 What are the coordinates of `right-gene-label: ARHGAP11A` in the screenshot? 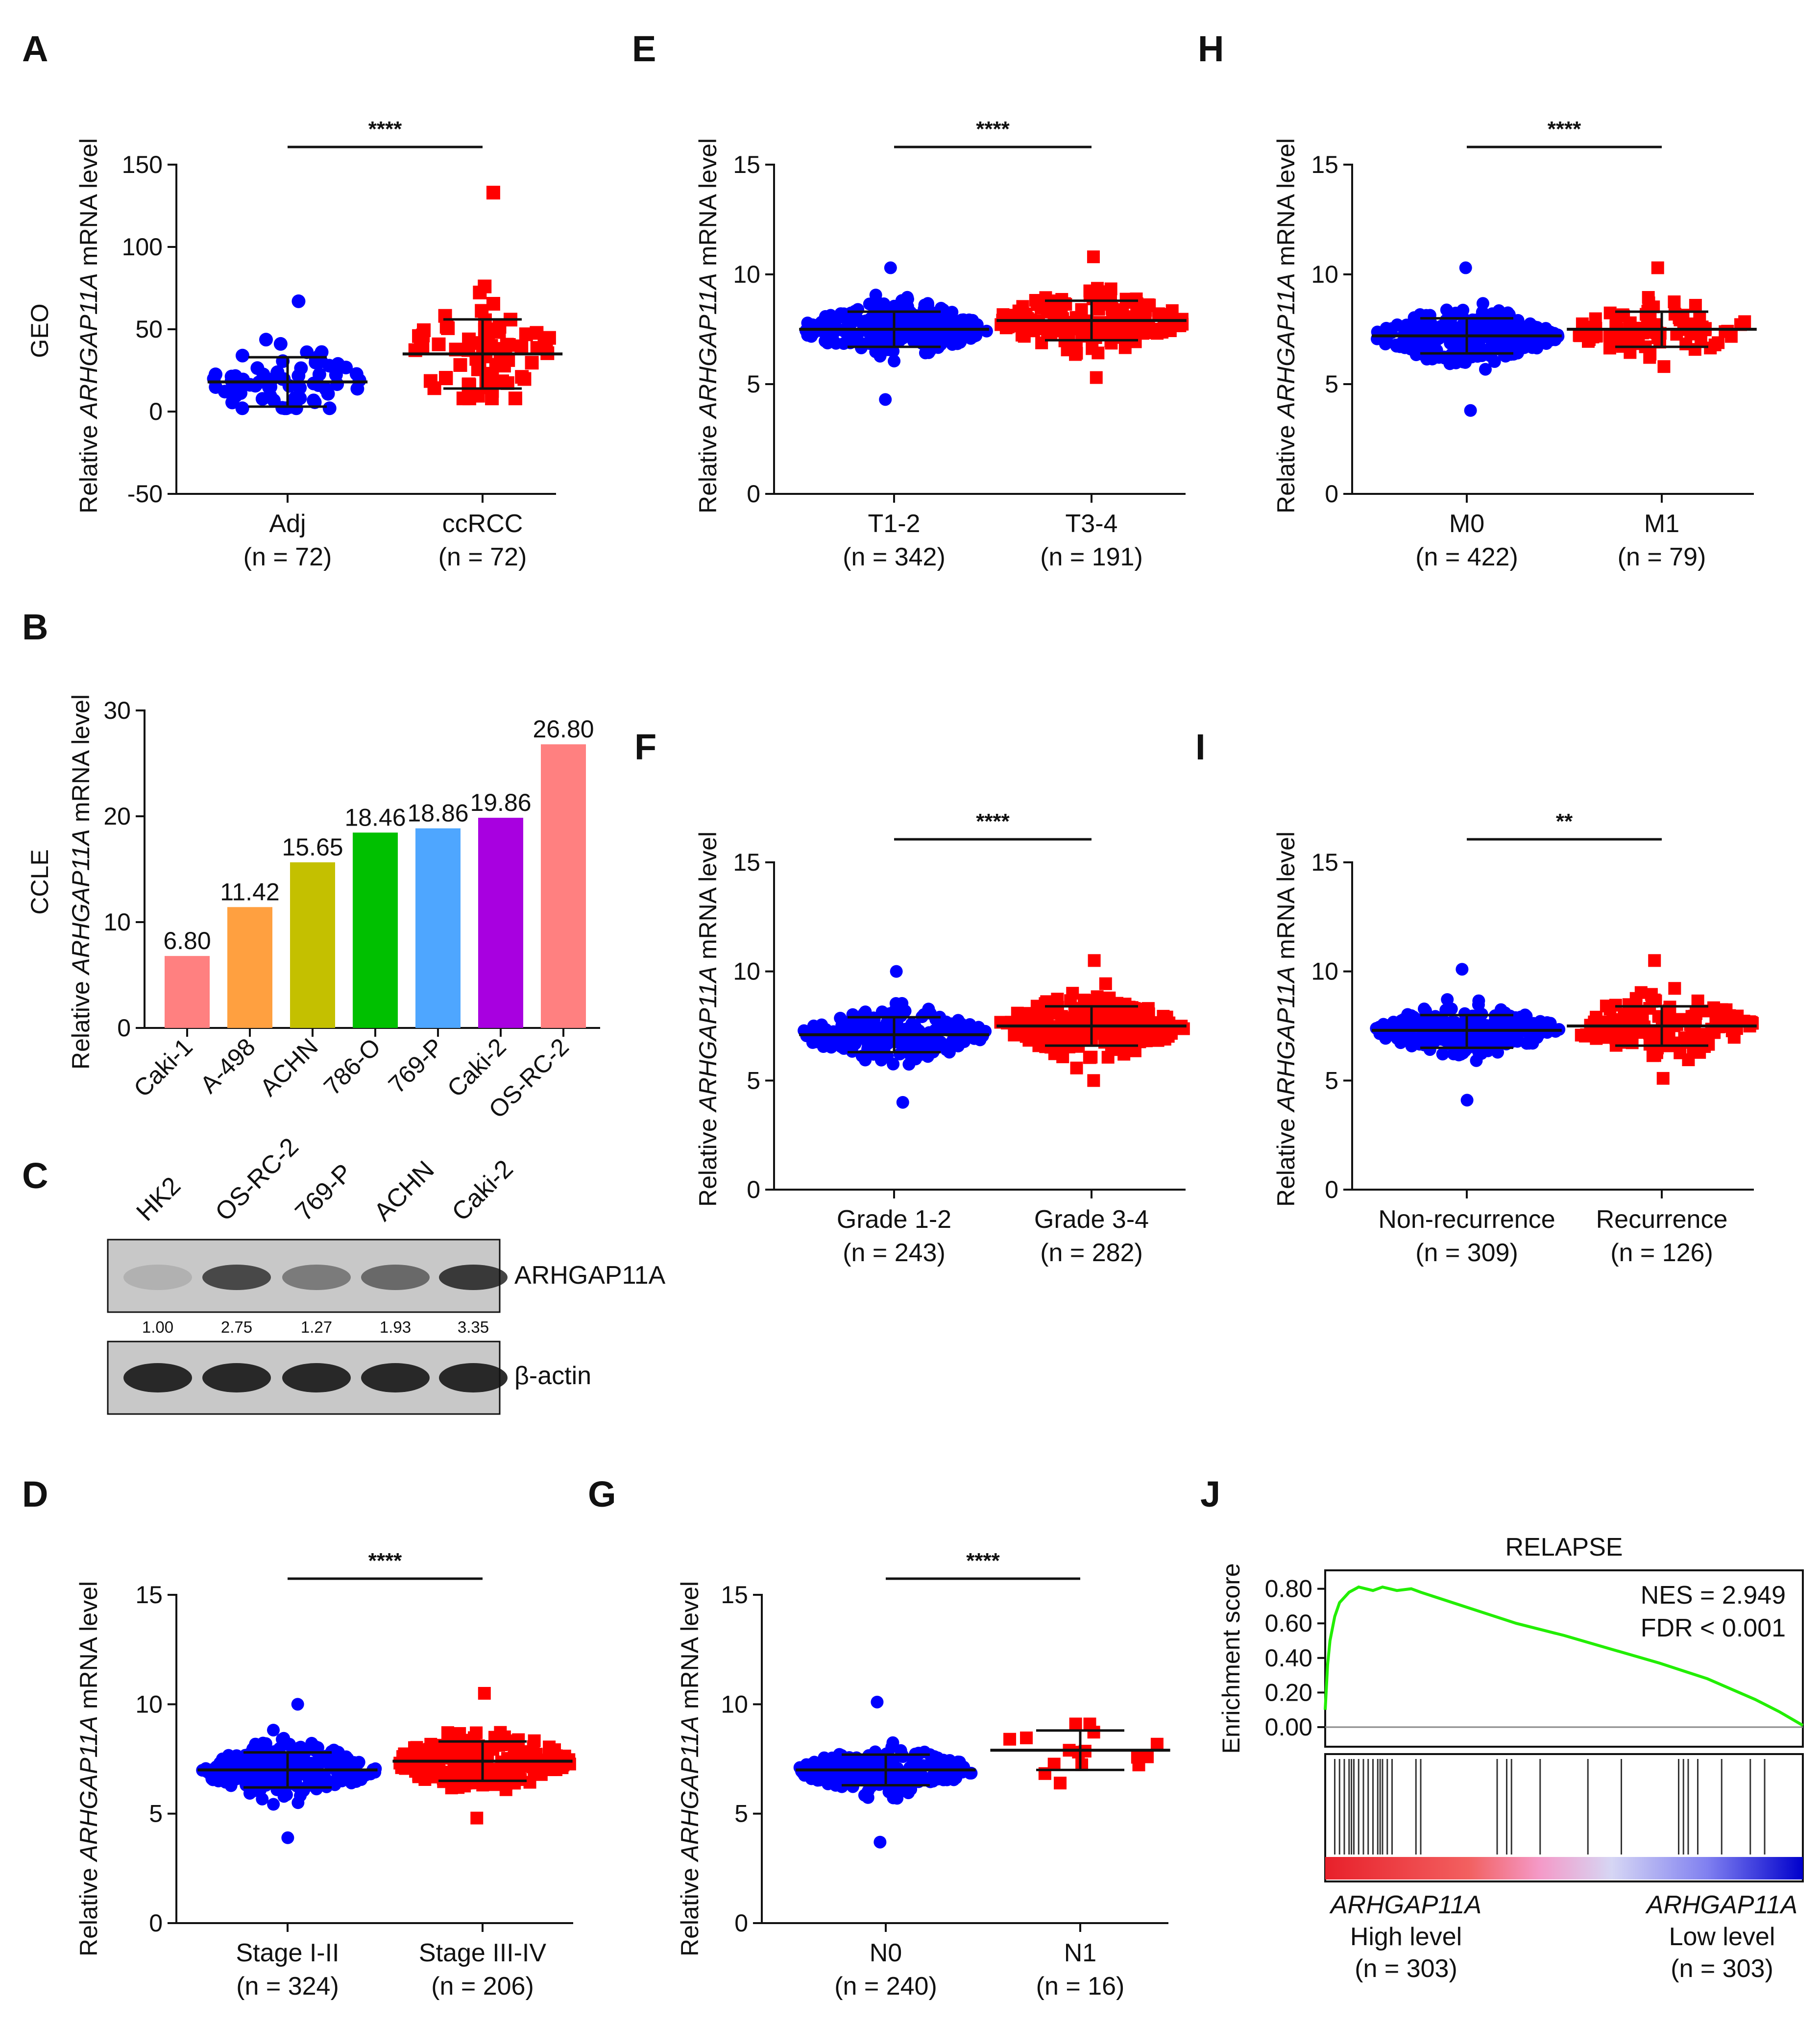 It's located at (1721, 1905).